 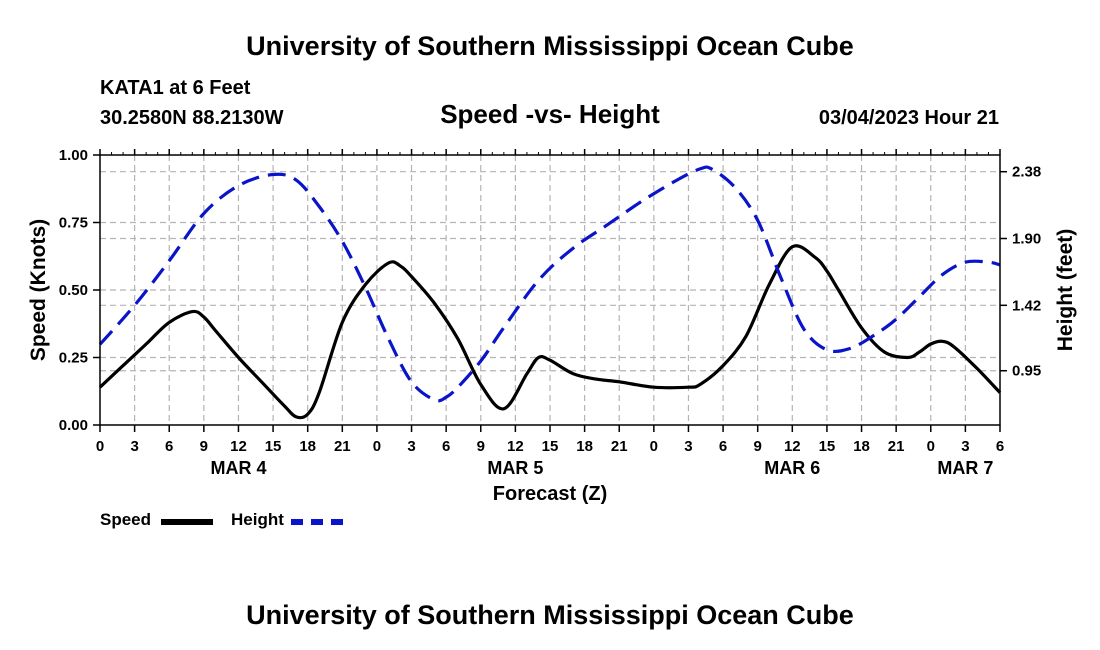 I want to click on y2-axis-label: Height (feet), so click(x=1065, y=290).